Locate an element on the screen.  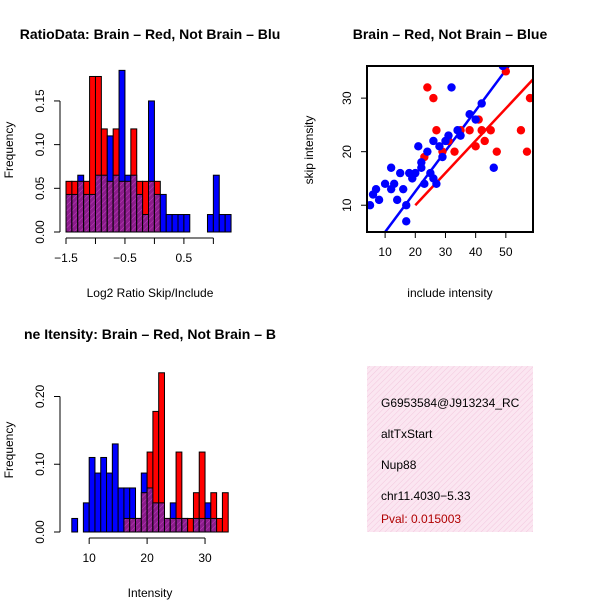
ratio-histogram-bars is located at coordinates (148, 151).